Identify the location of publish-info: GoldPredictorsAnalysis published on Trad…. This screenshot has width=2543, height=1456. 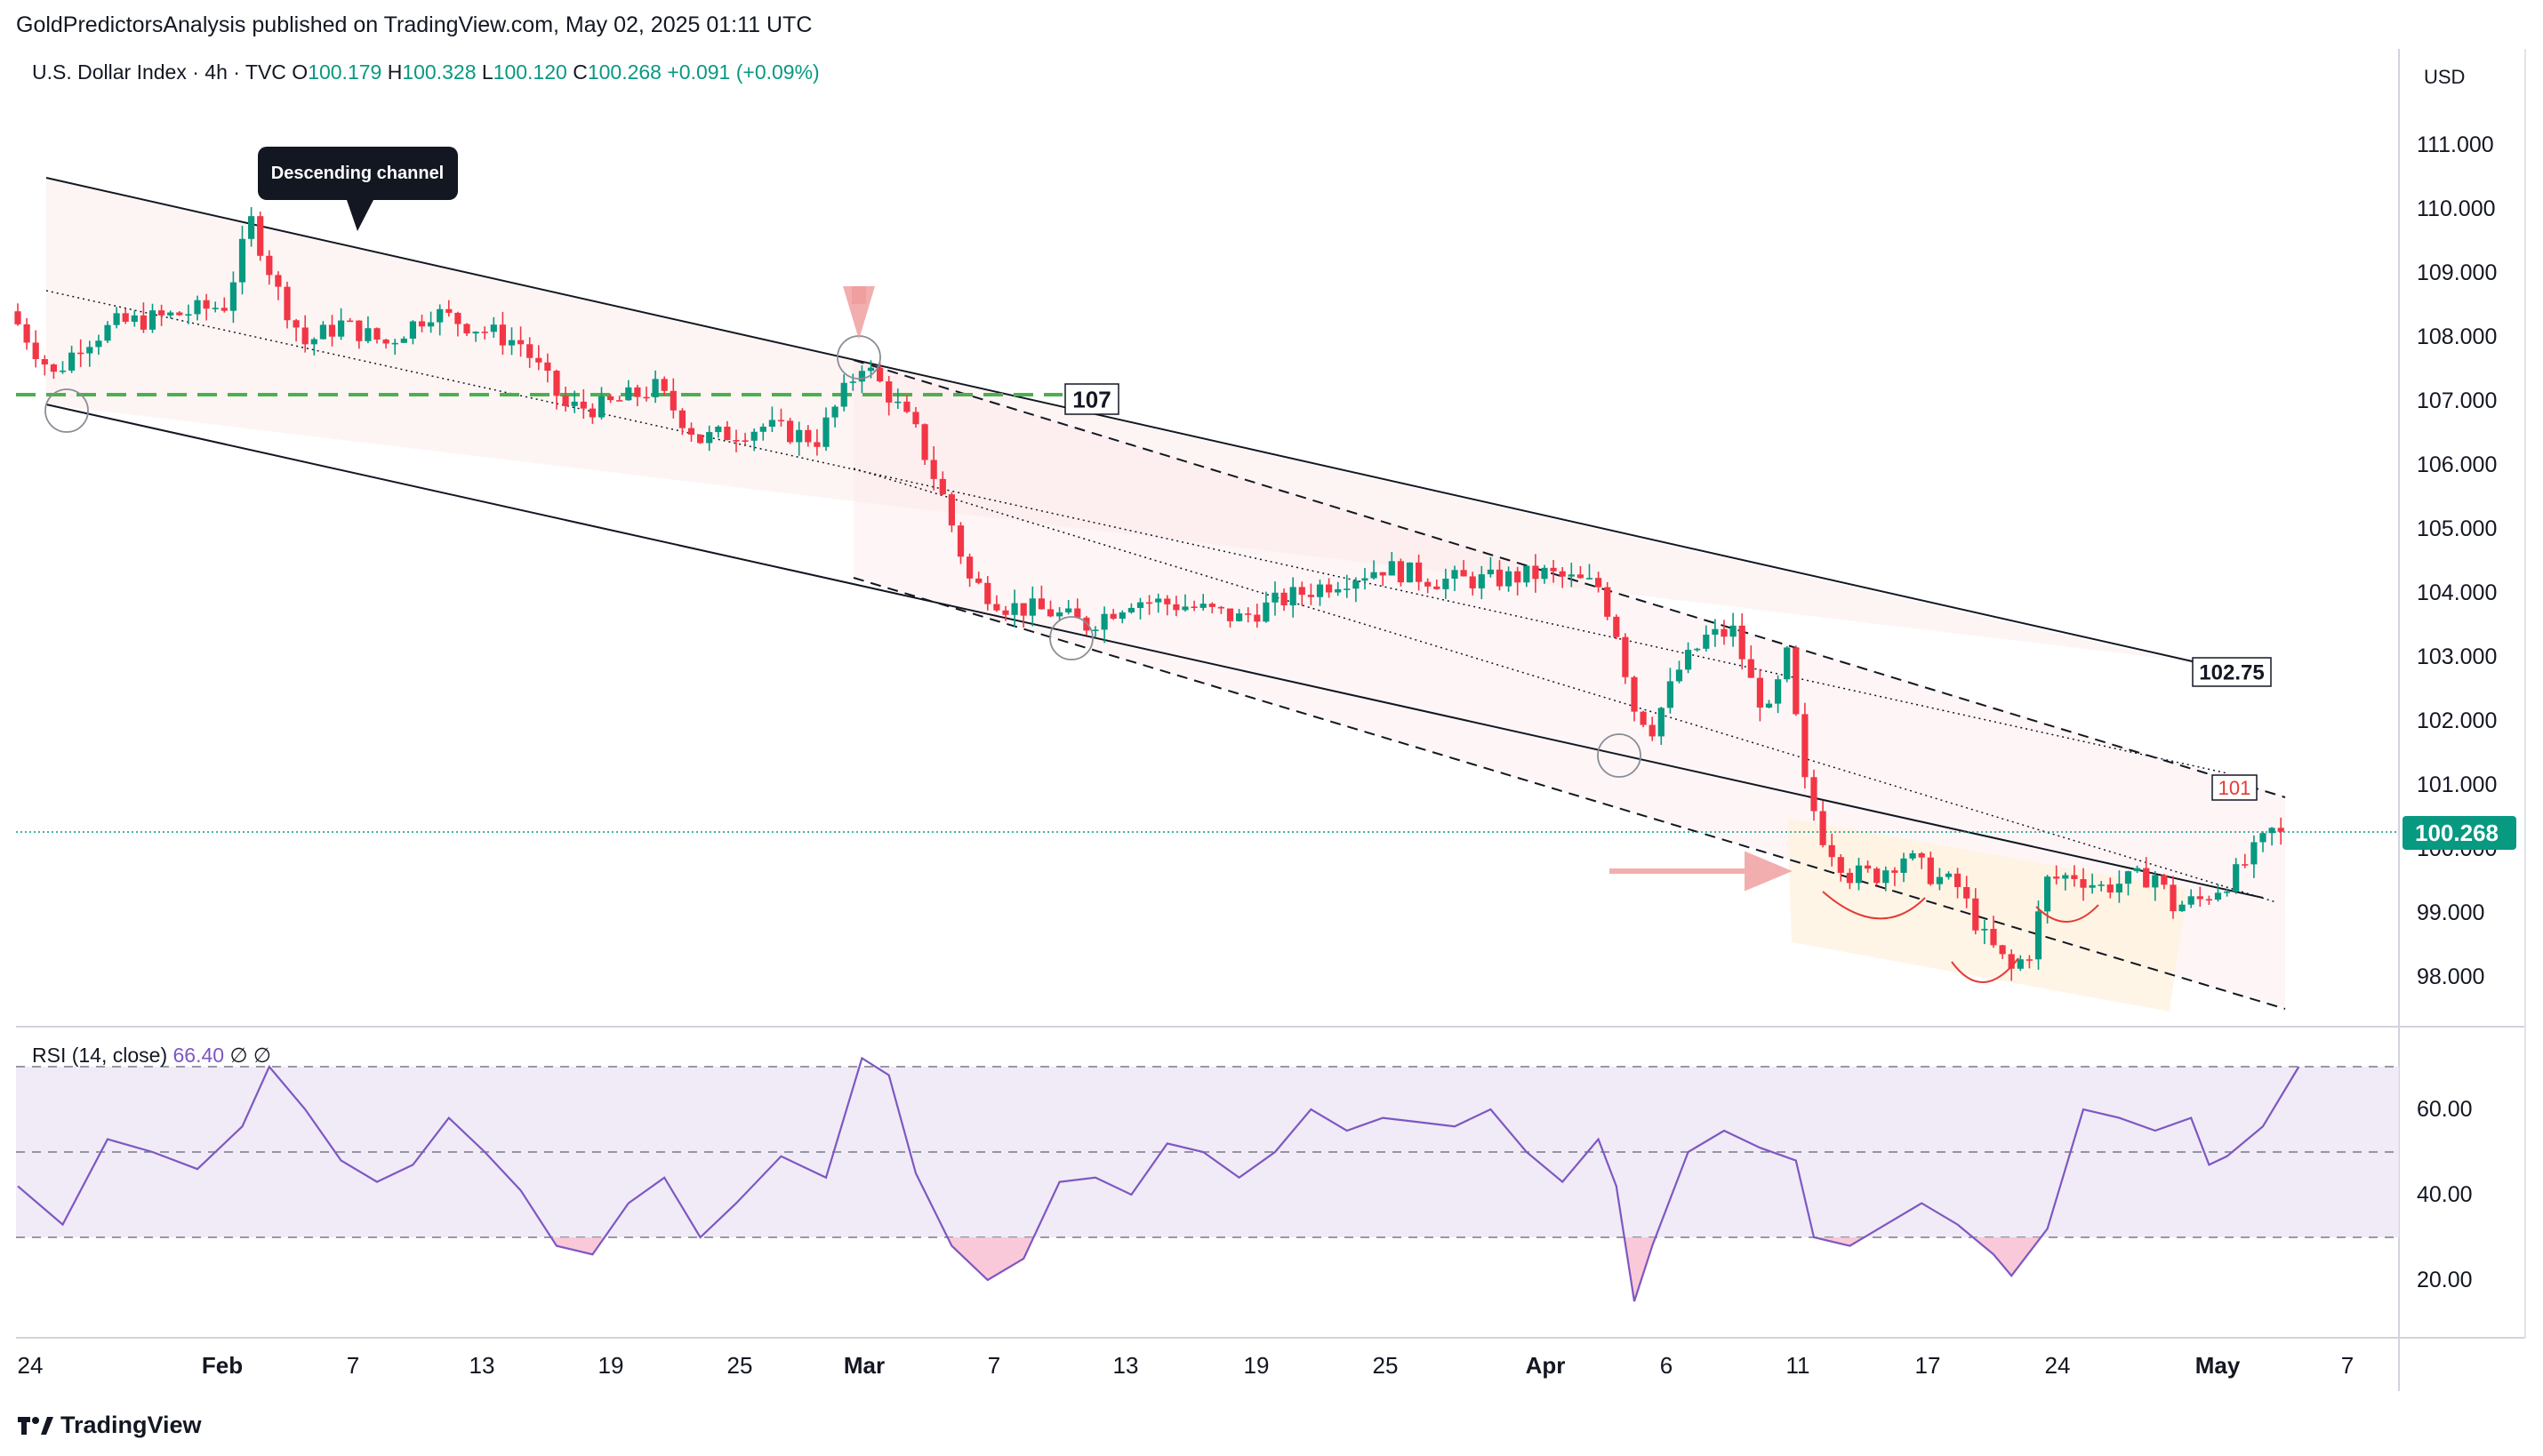
(414, 24).